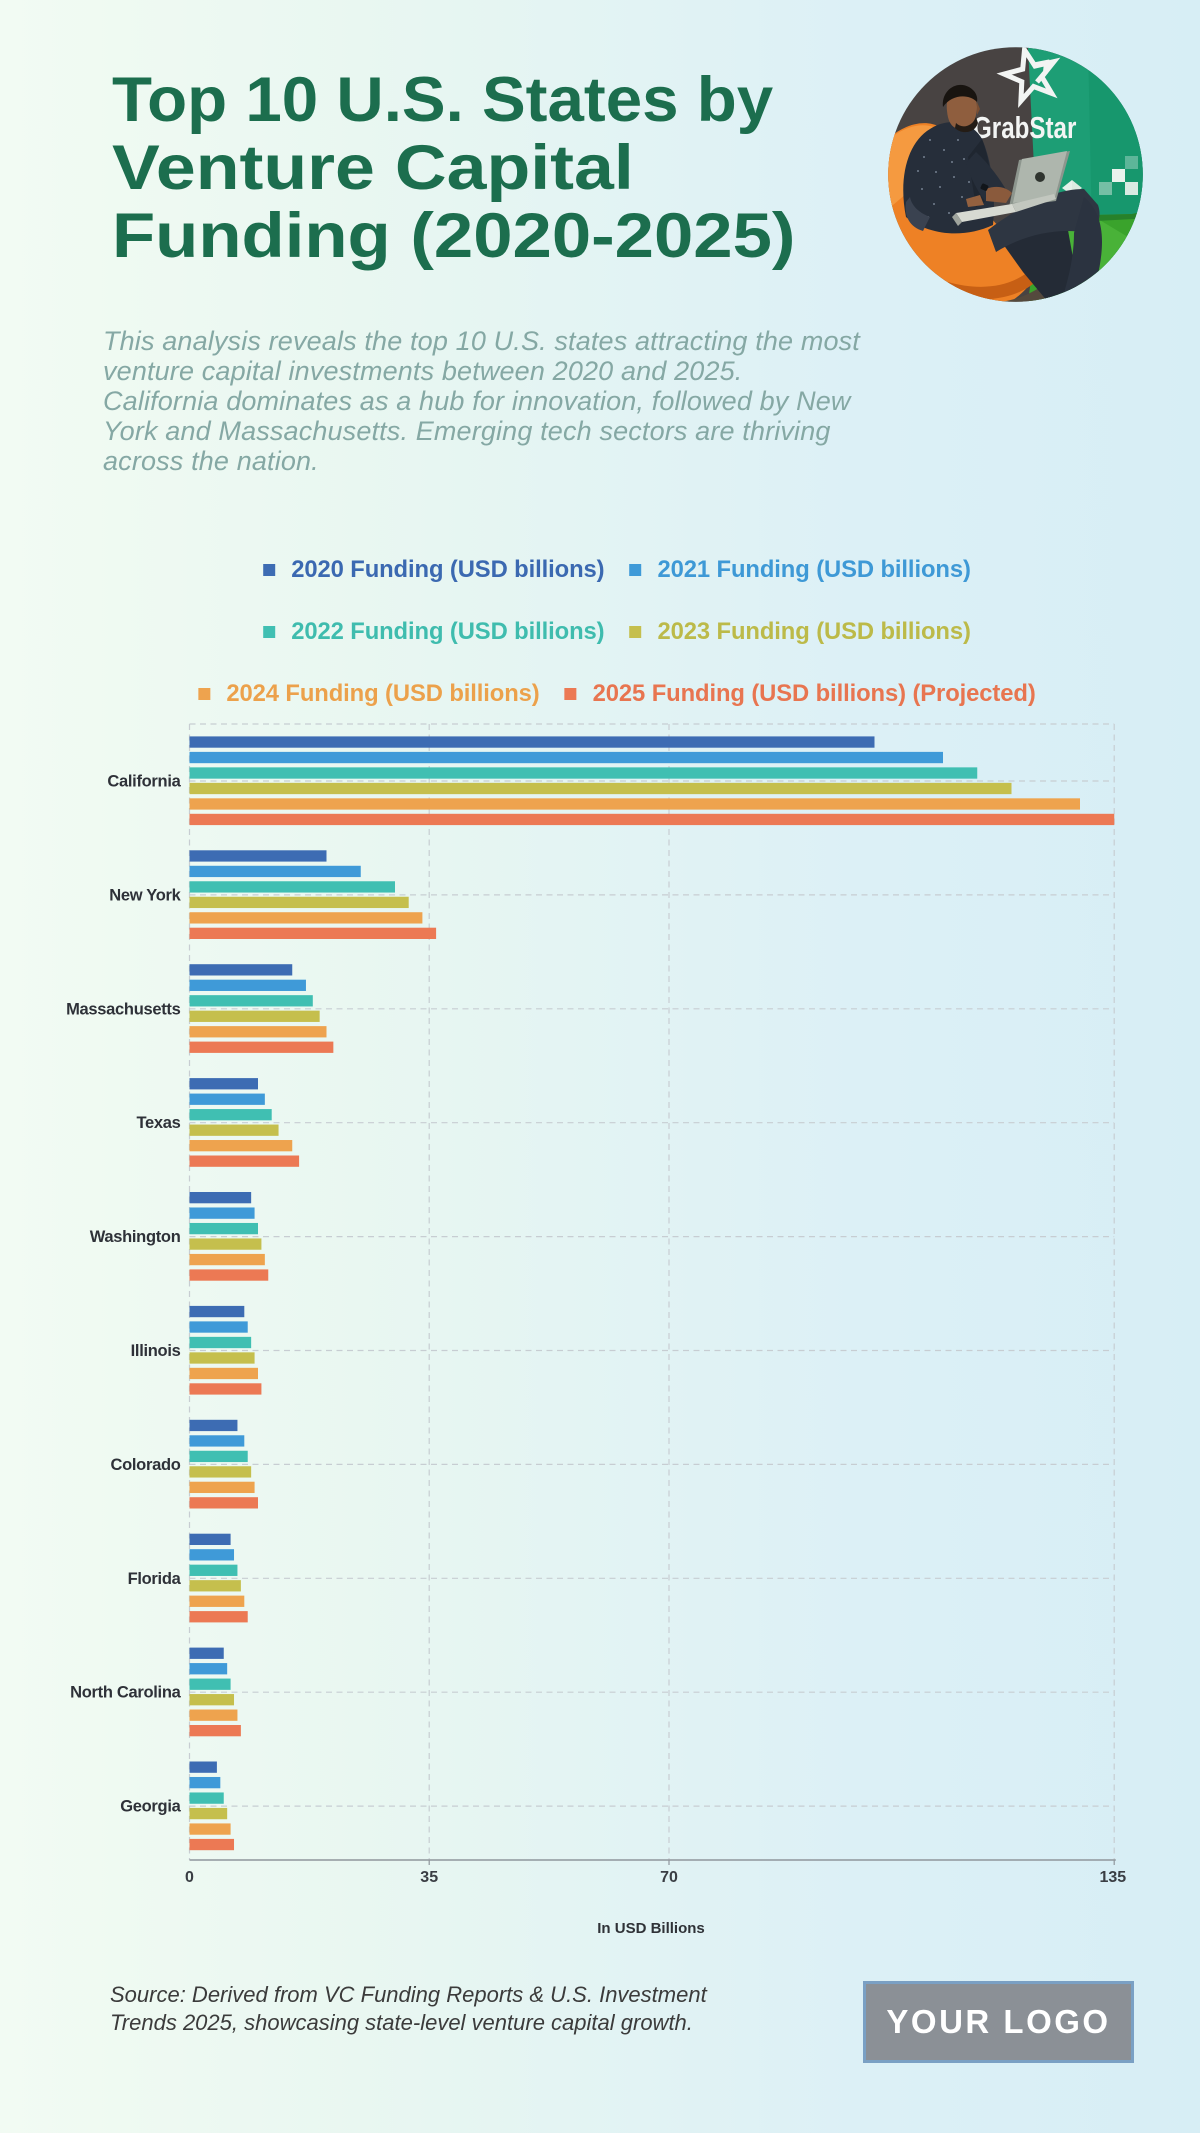 Image resolution: width=1200 pixels, height=2133 pixels. I want to click on svg-text: Texas, so click(158, 1123).